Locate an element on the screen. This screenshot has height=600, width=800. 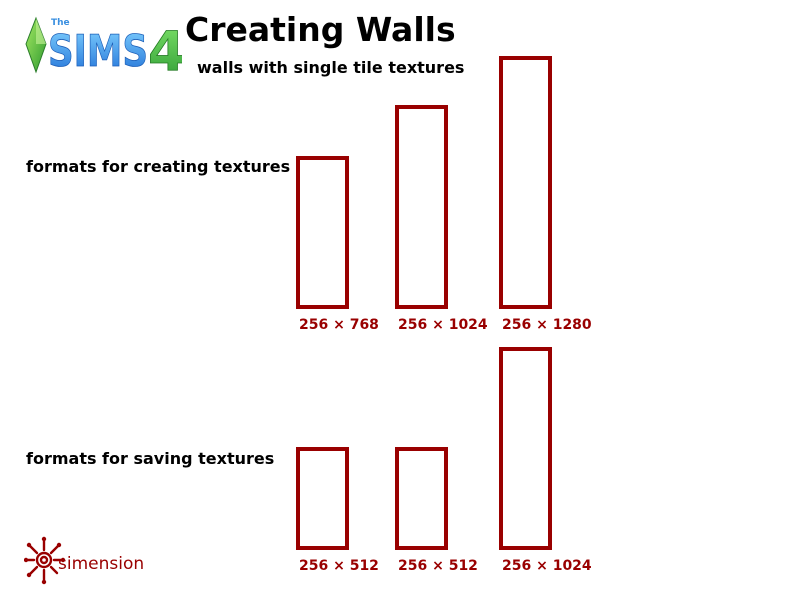
format-label-saving-3: 256 × 1024 is located at coordinates (547, 566).